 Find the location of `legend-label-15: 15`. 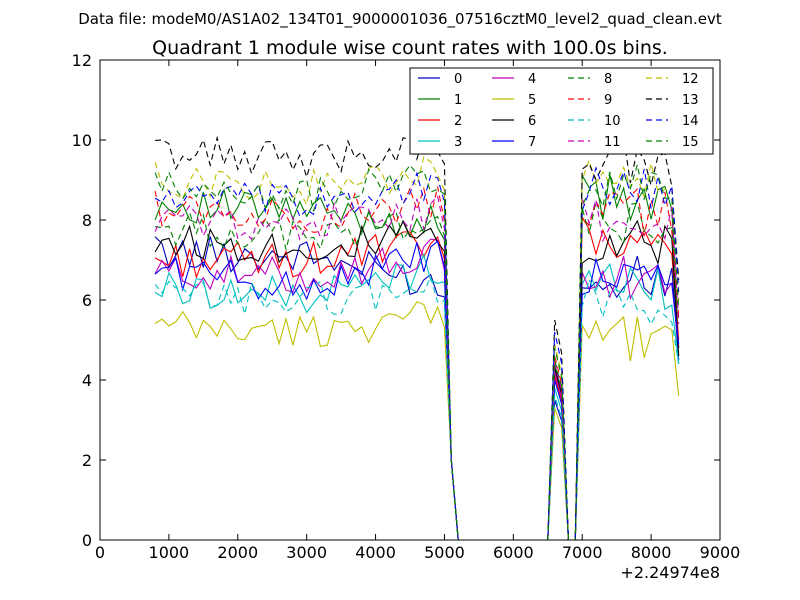

legend-label-15: 15 is located at coordinates (690, 142).